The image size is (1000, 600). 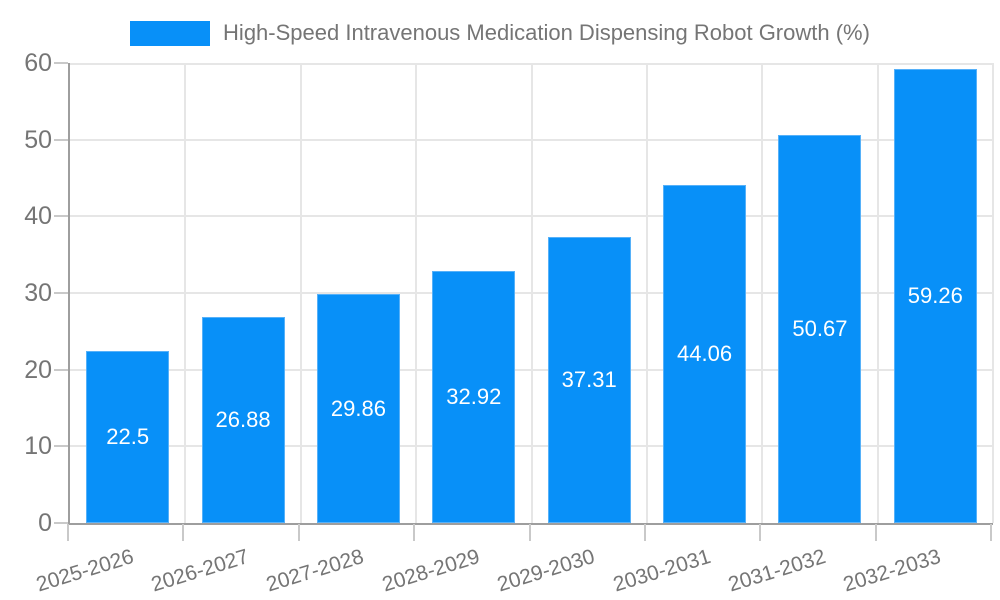 I want to click on bar: 37.31, so click(x=589, y=379).